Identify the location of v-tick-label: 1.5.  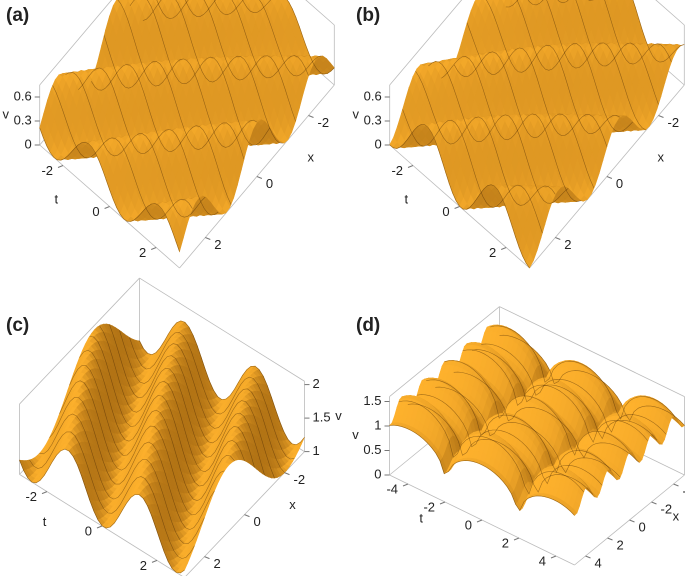
(322, 417).